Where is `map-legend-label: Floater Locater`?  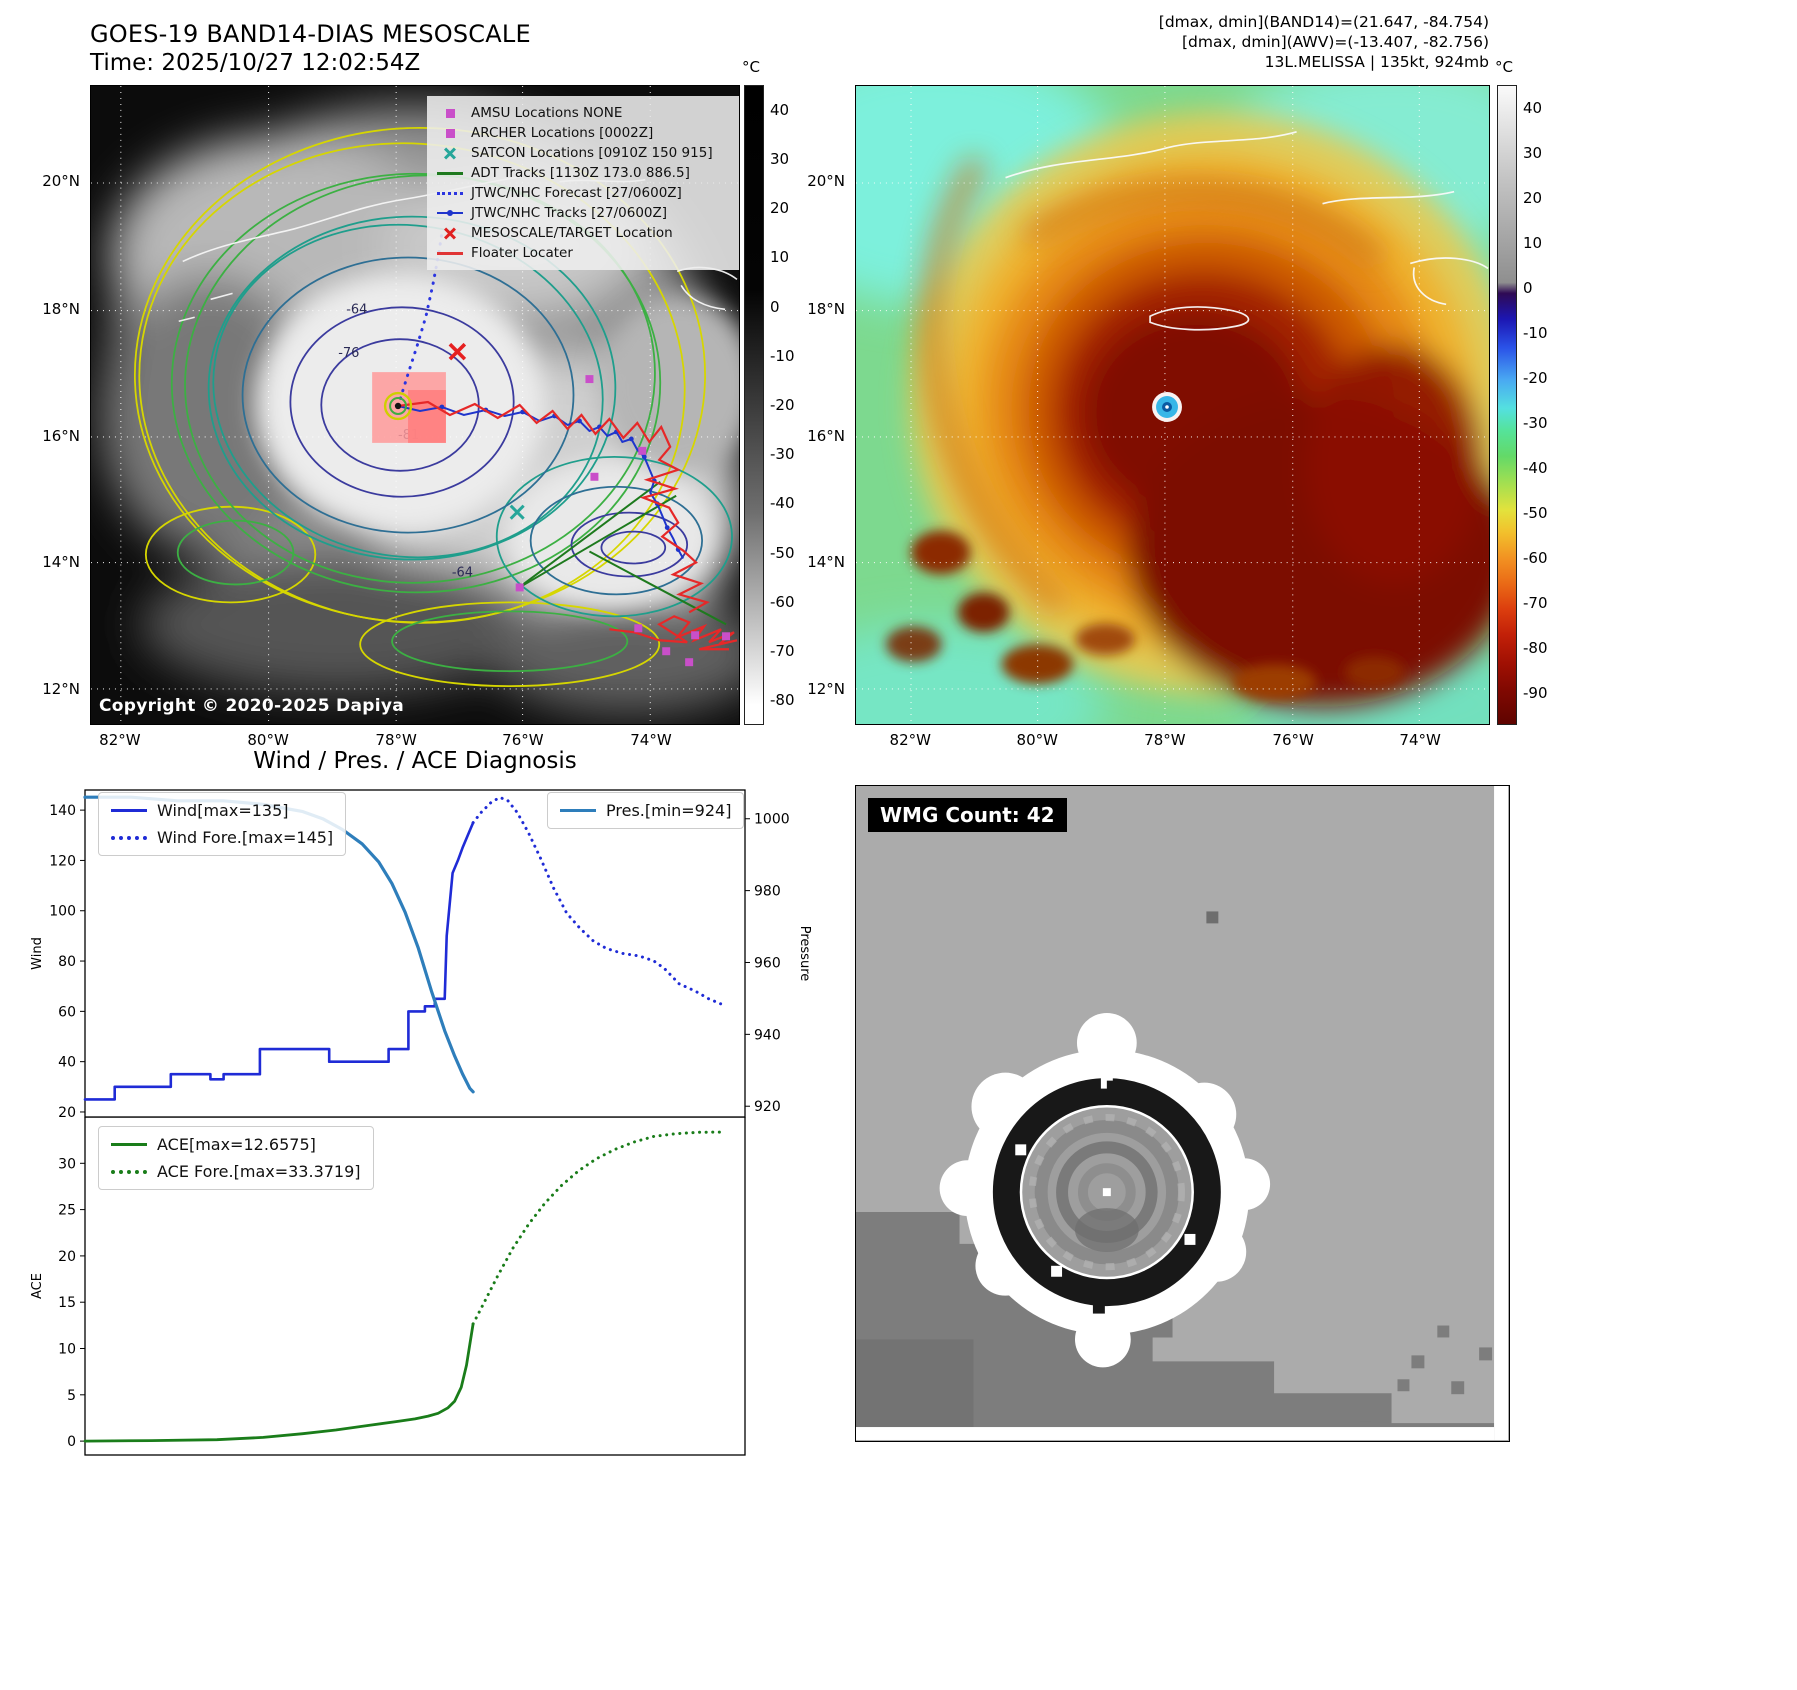 map-legend-label: Floater Locater is located at coordinates (522, 253).